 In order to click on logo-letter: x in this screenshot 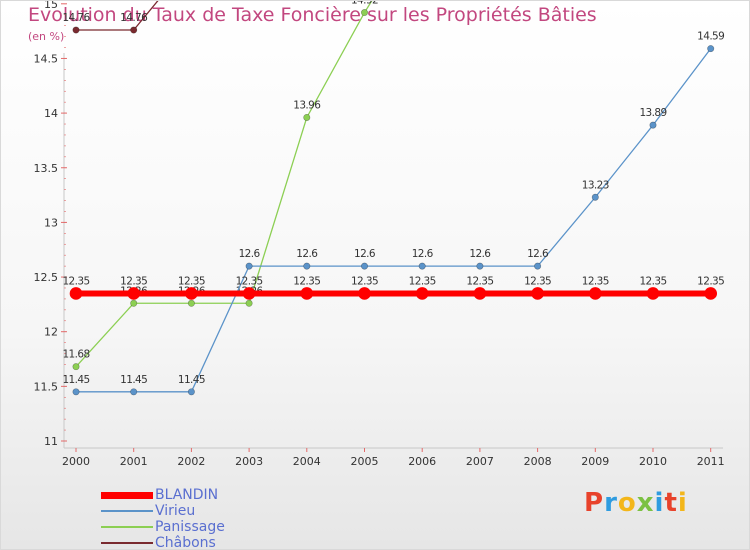, I will do `click(645, 503)`.